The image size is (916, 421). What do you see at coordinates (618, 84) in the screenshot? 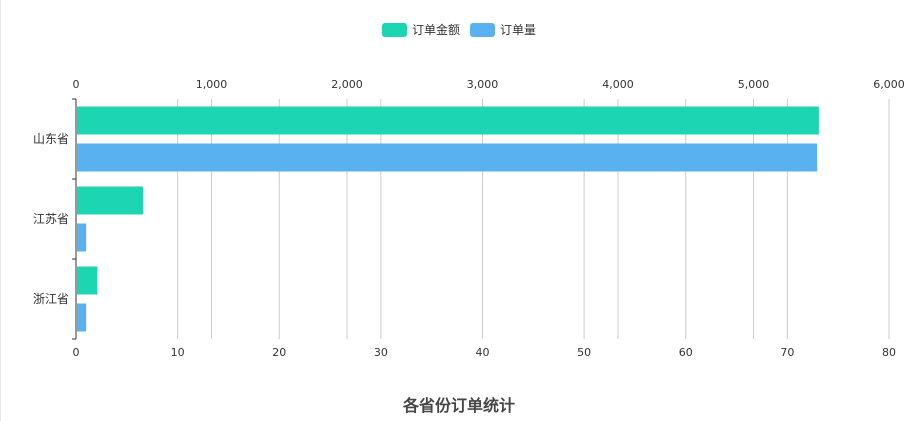
I see `x-top-tick-label: 4,000` at bounding box center [618, 84].